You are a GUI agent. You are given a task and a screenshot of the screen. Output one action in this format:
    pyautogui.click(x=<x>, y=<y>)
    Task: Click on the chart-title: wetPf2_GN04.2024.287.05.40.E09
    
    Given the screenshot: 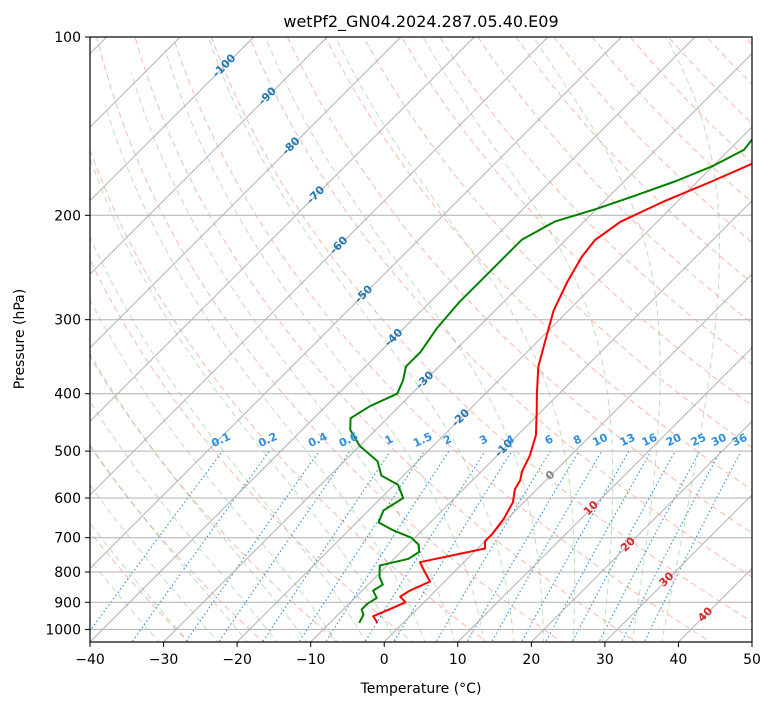 What is the action you would take?
    pyautogui.click(x=420, y=22)
    